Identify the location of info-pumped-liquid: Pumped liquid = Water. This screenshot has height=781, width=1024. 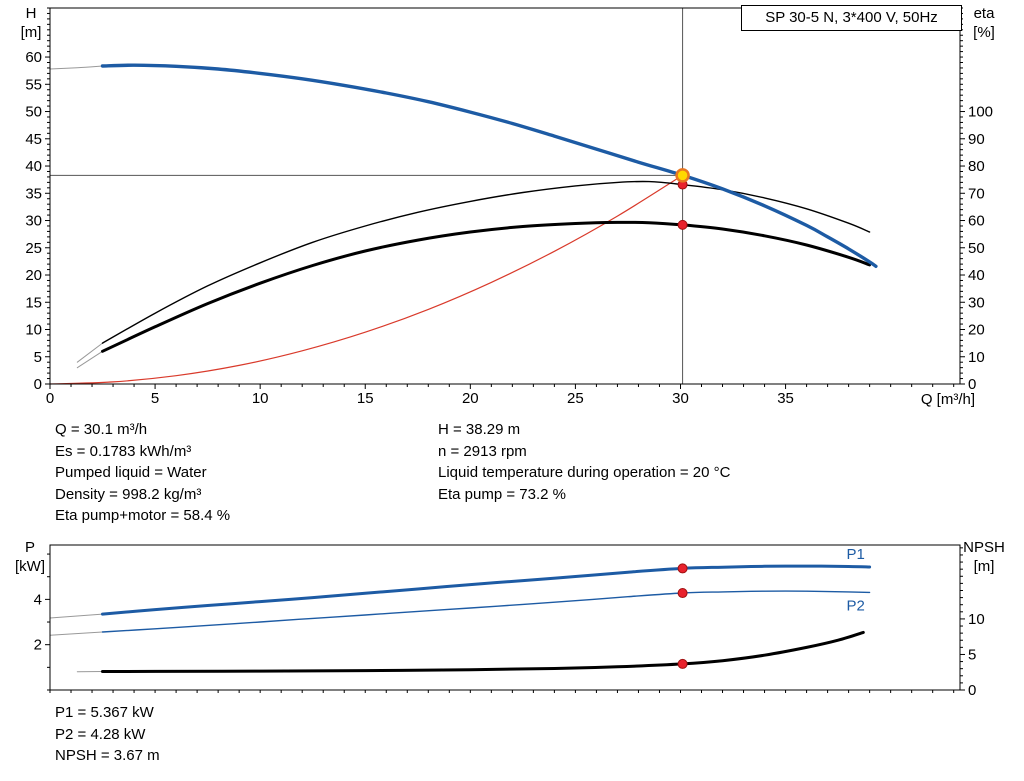
(131, 472).